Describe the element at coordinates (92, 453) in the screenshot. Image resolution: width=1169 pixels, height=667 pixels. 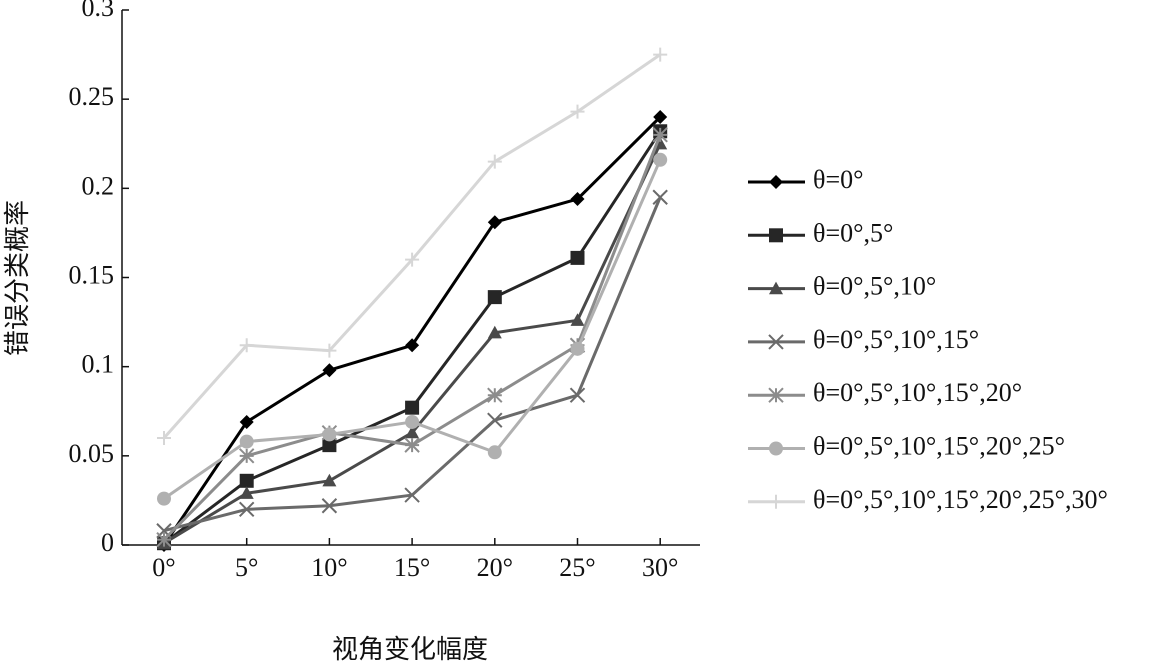
I see `y-tick-label: 0.05` at that location.